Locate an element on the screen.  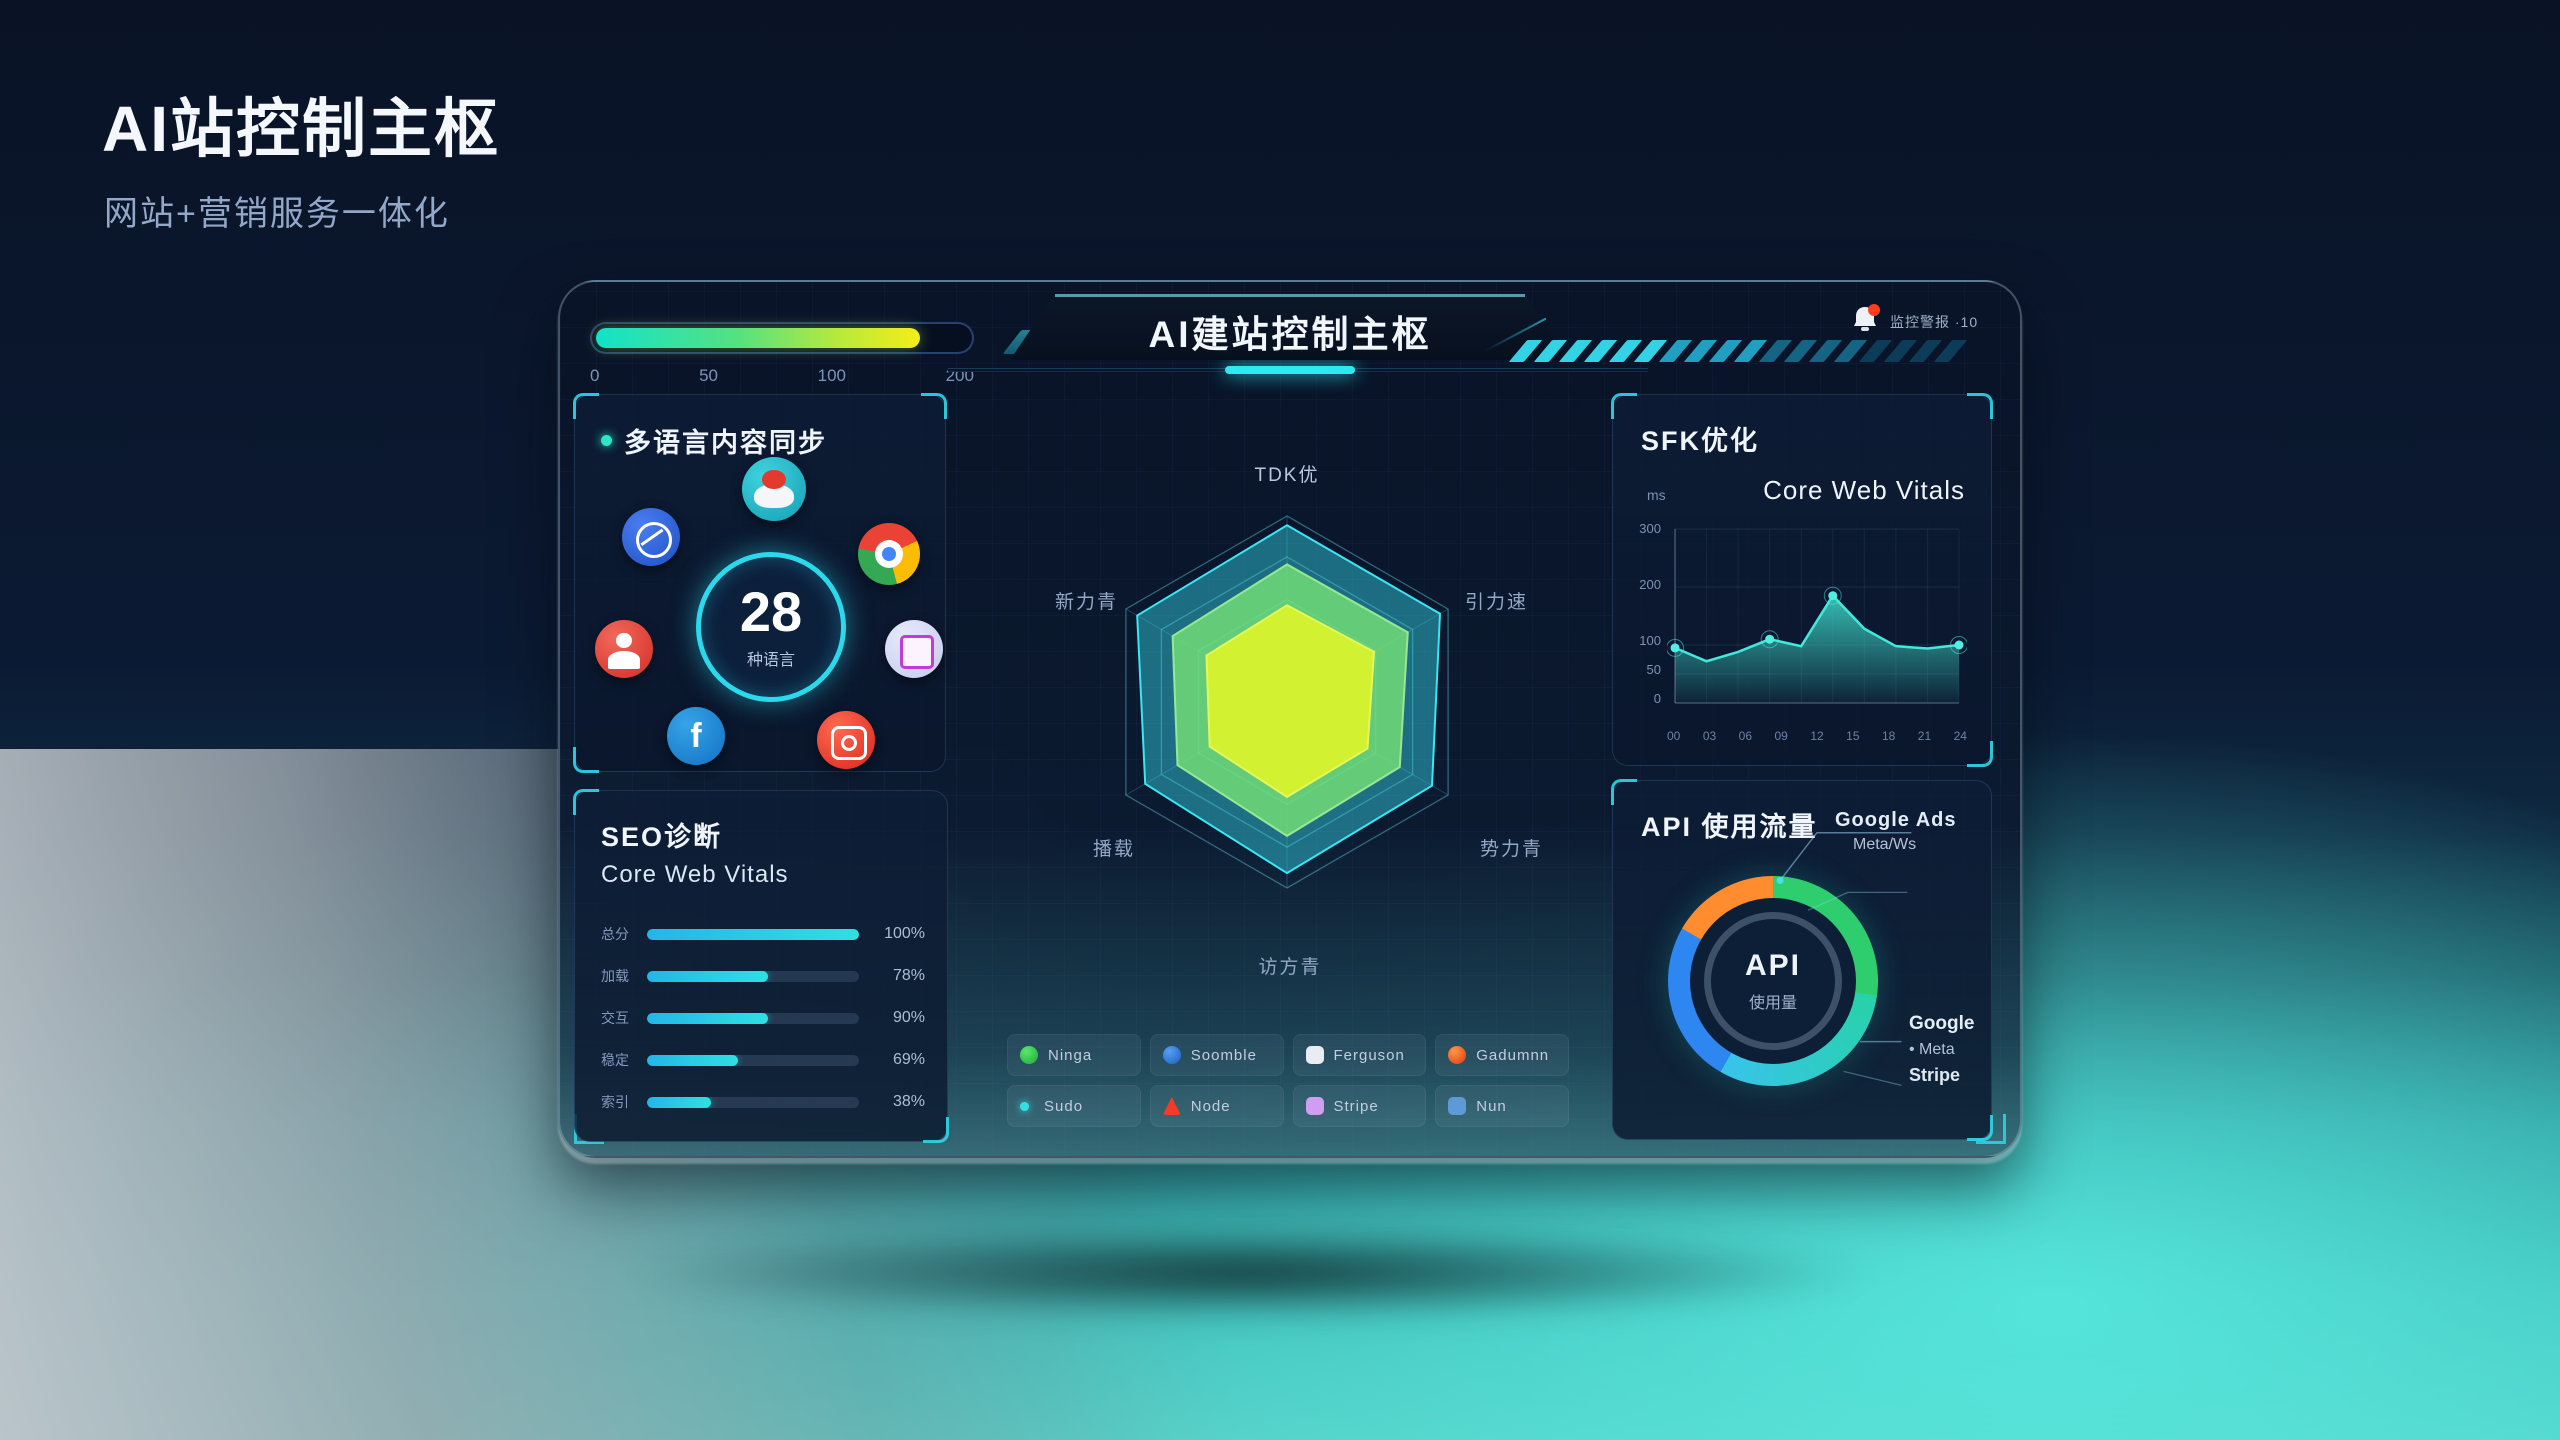
radar-axis-label: TDK优 is located at coordinates (1287, 475).